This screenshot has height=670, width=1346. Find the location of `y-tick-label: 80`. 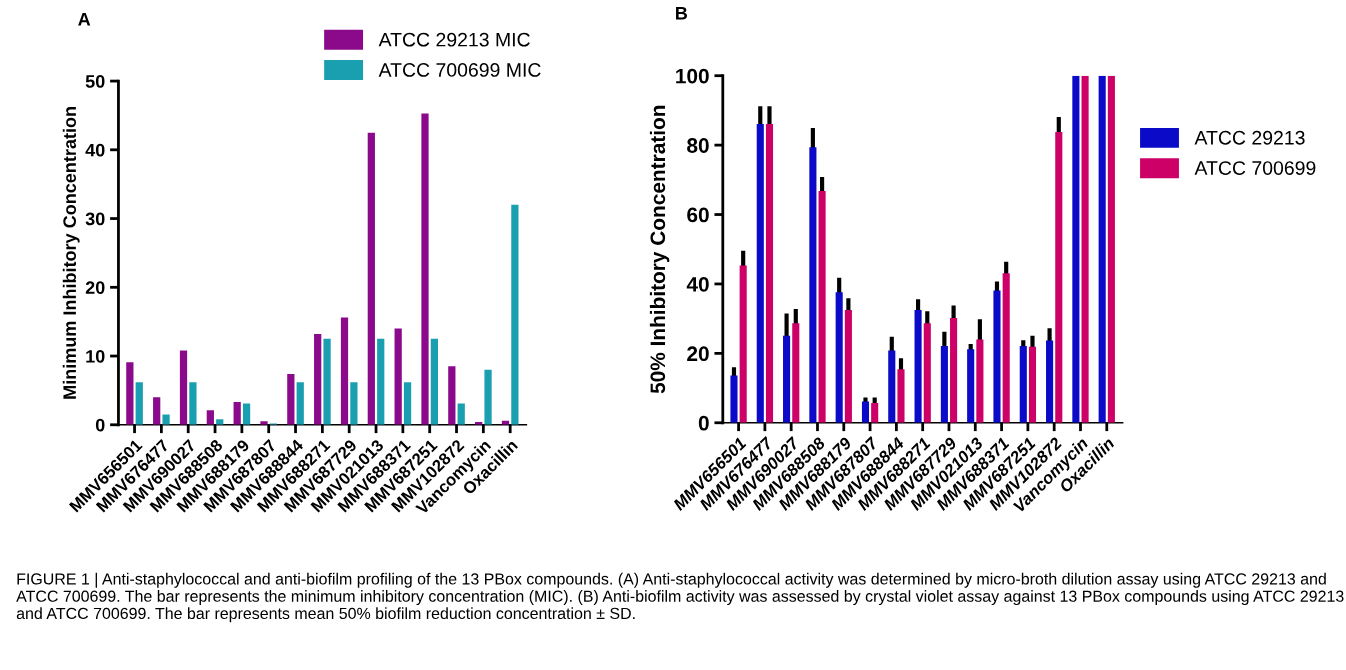

y-tick-label: 80 is located at coordinates (698, 145).